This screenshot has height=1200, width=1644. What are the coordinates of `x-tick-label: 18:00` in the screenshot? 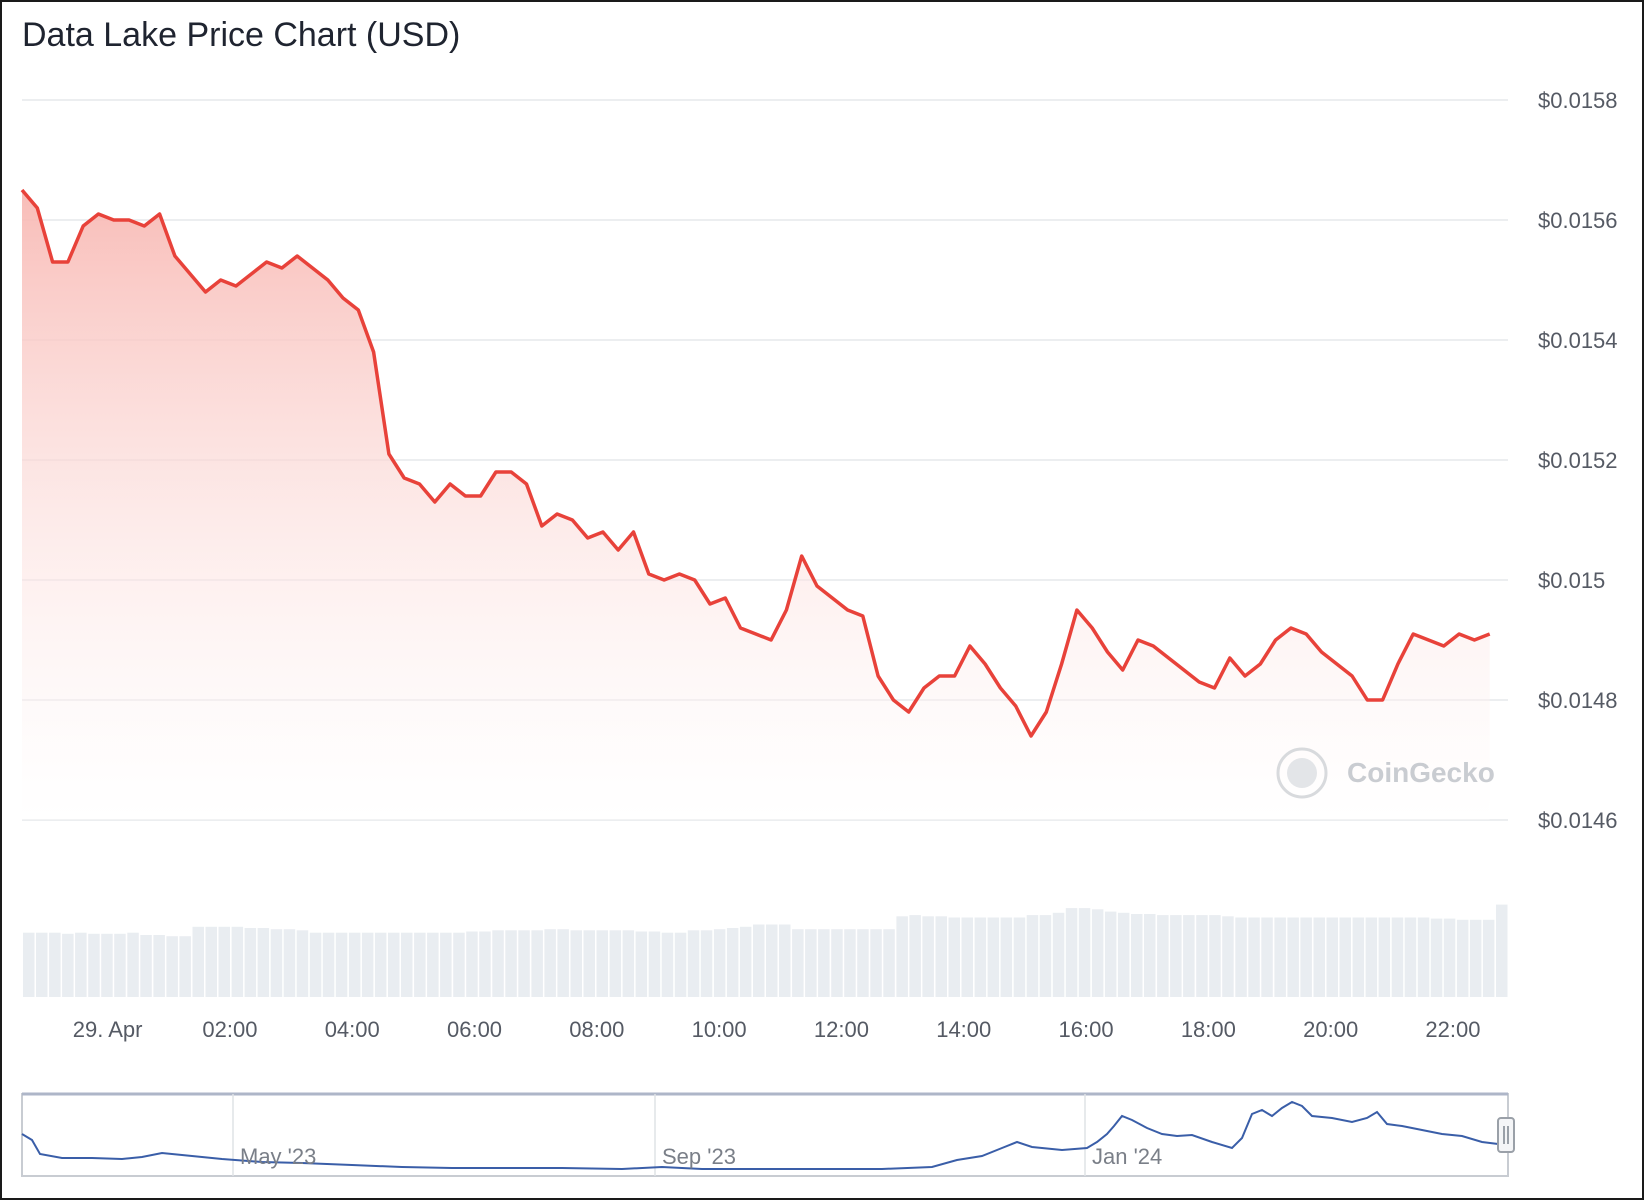 It's located at (1208, 1029).